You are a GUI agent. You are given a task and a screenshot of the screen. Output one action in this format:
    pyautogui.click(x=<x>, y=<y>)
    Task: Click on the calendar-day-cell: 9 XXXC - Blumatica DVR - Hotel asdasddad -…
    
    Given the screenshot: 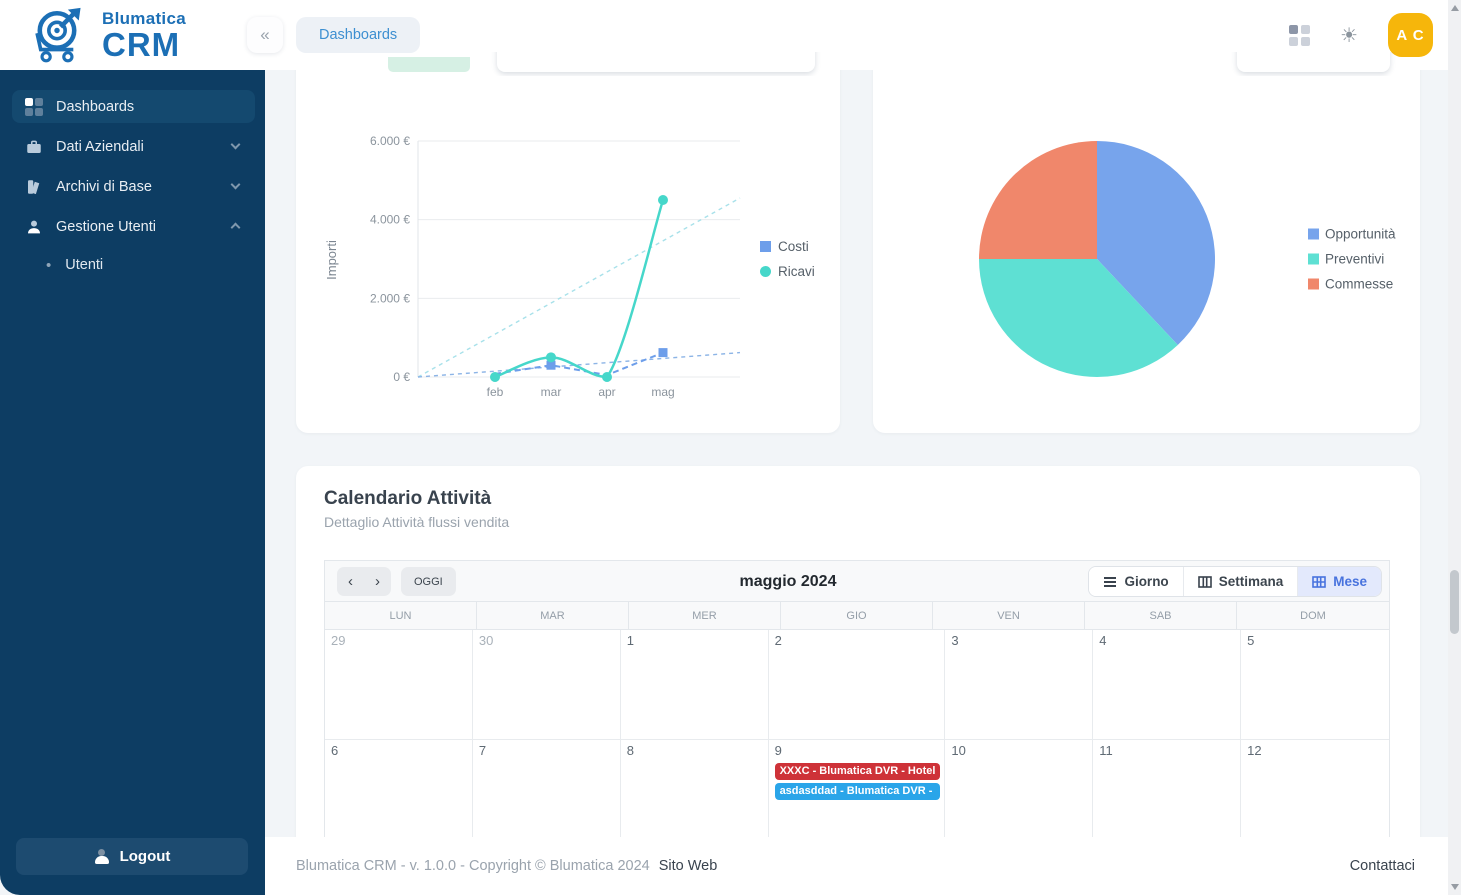 What is the action you would take?
    pyautogui.click(x=857, y=795)
    